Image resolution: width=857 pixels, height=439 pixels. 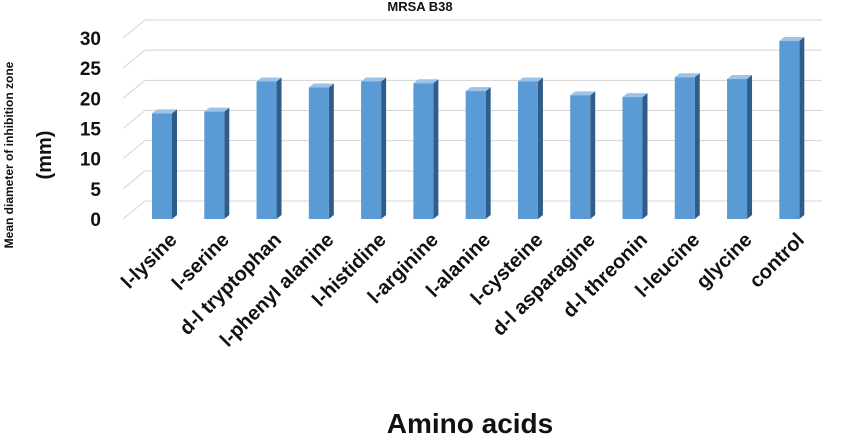 I want to click on y-tick-label: 15, so click(x=91, y=130).